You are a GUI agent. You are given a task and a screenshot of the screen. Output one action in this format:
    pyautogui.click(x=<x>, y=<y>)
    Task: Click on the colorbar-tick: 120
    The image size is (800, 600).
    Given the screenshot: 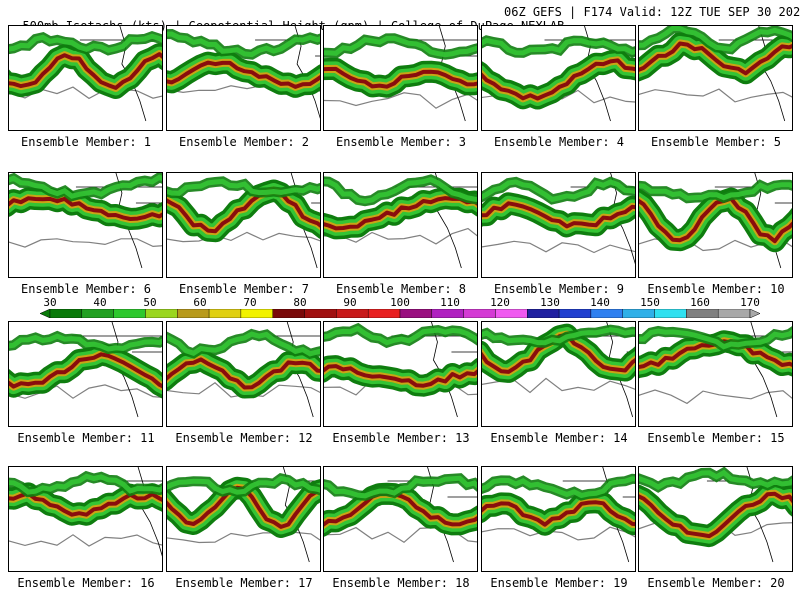 What is the action you would take?
    pyautogui.click(x=500, y=302)
    